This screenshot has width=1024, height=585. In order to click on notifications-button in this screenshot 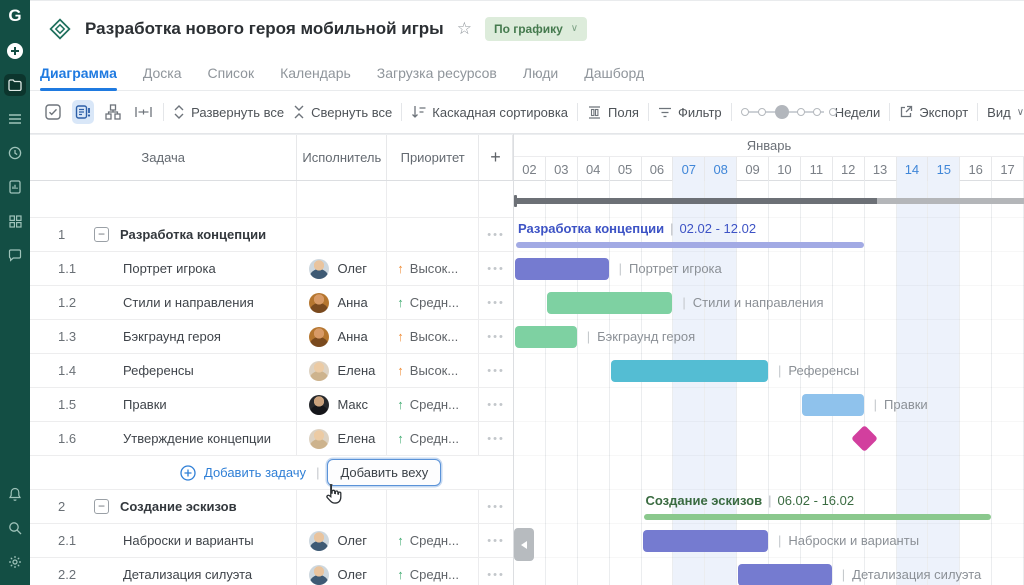, I will do `click(15, 494)`.